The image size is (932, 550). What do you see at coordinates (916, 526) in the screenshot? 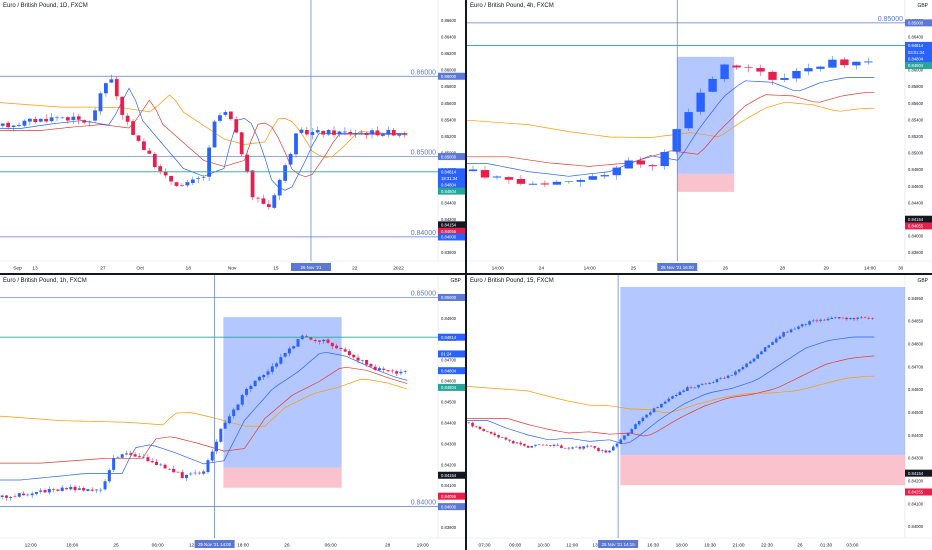
I see `price-tick-label: 0.84000` at bounding box center [916, 526].